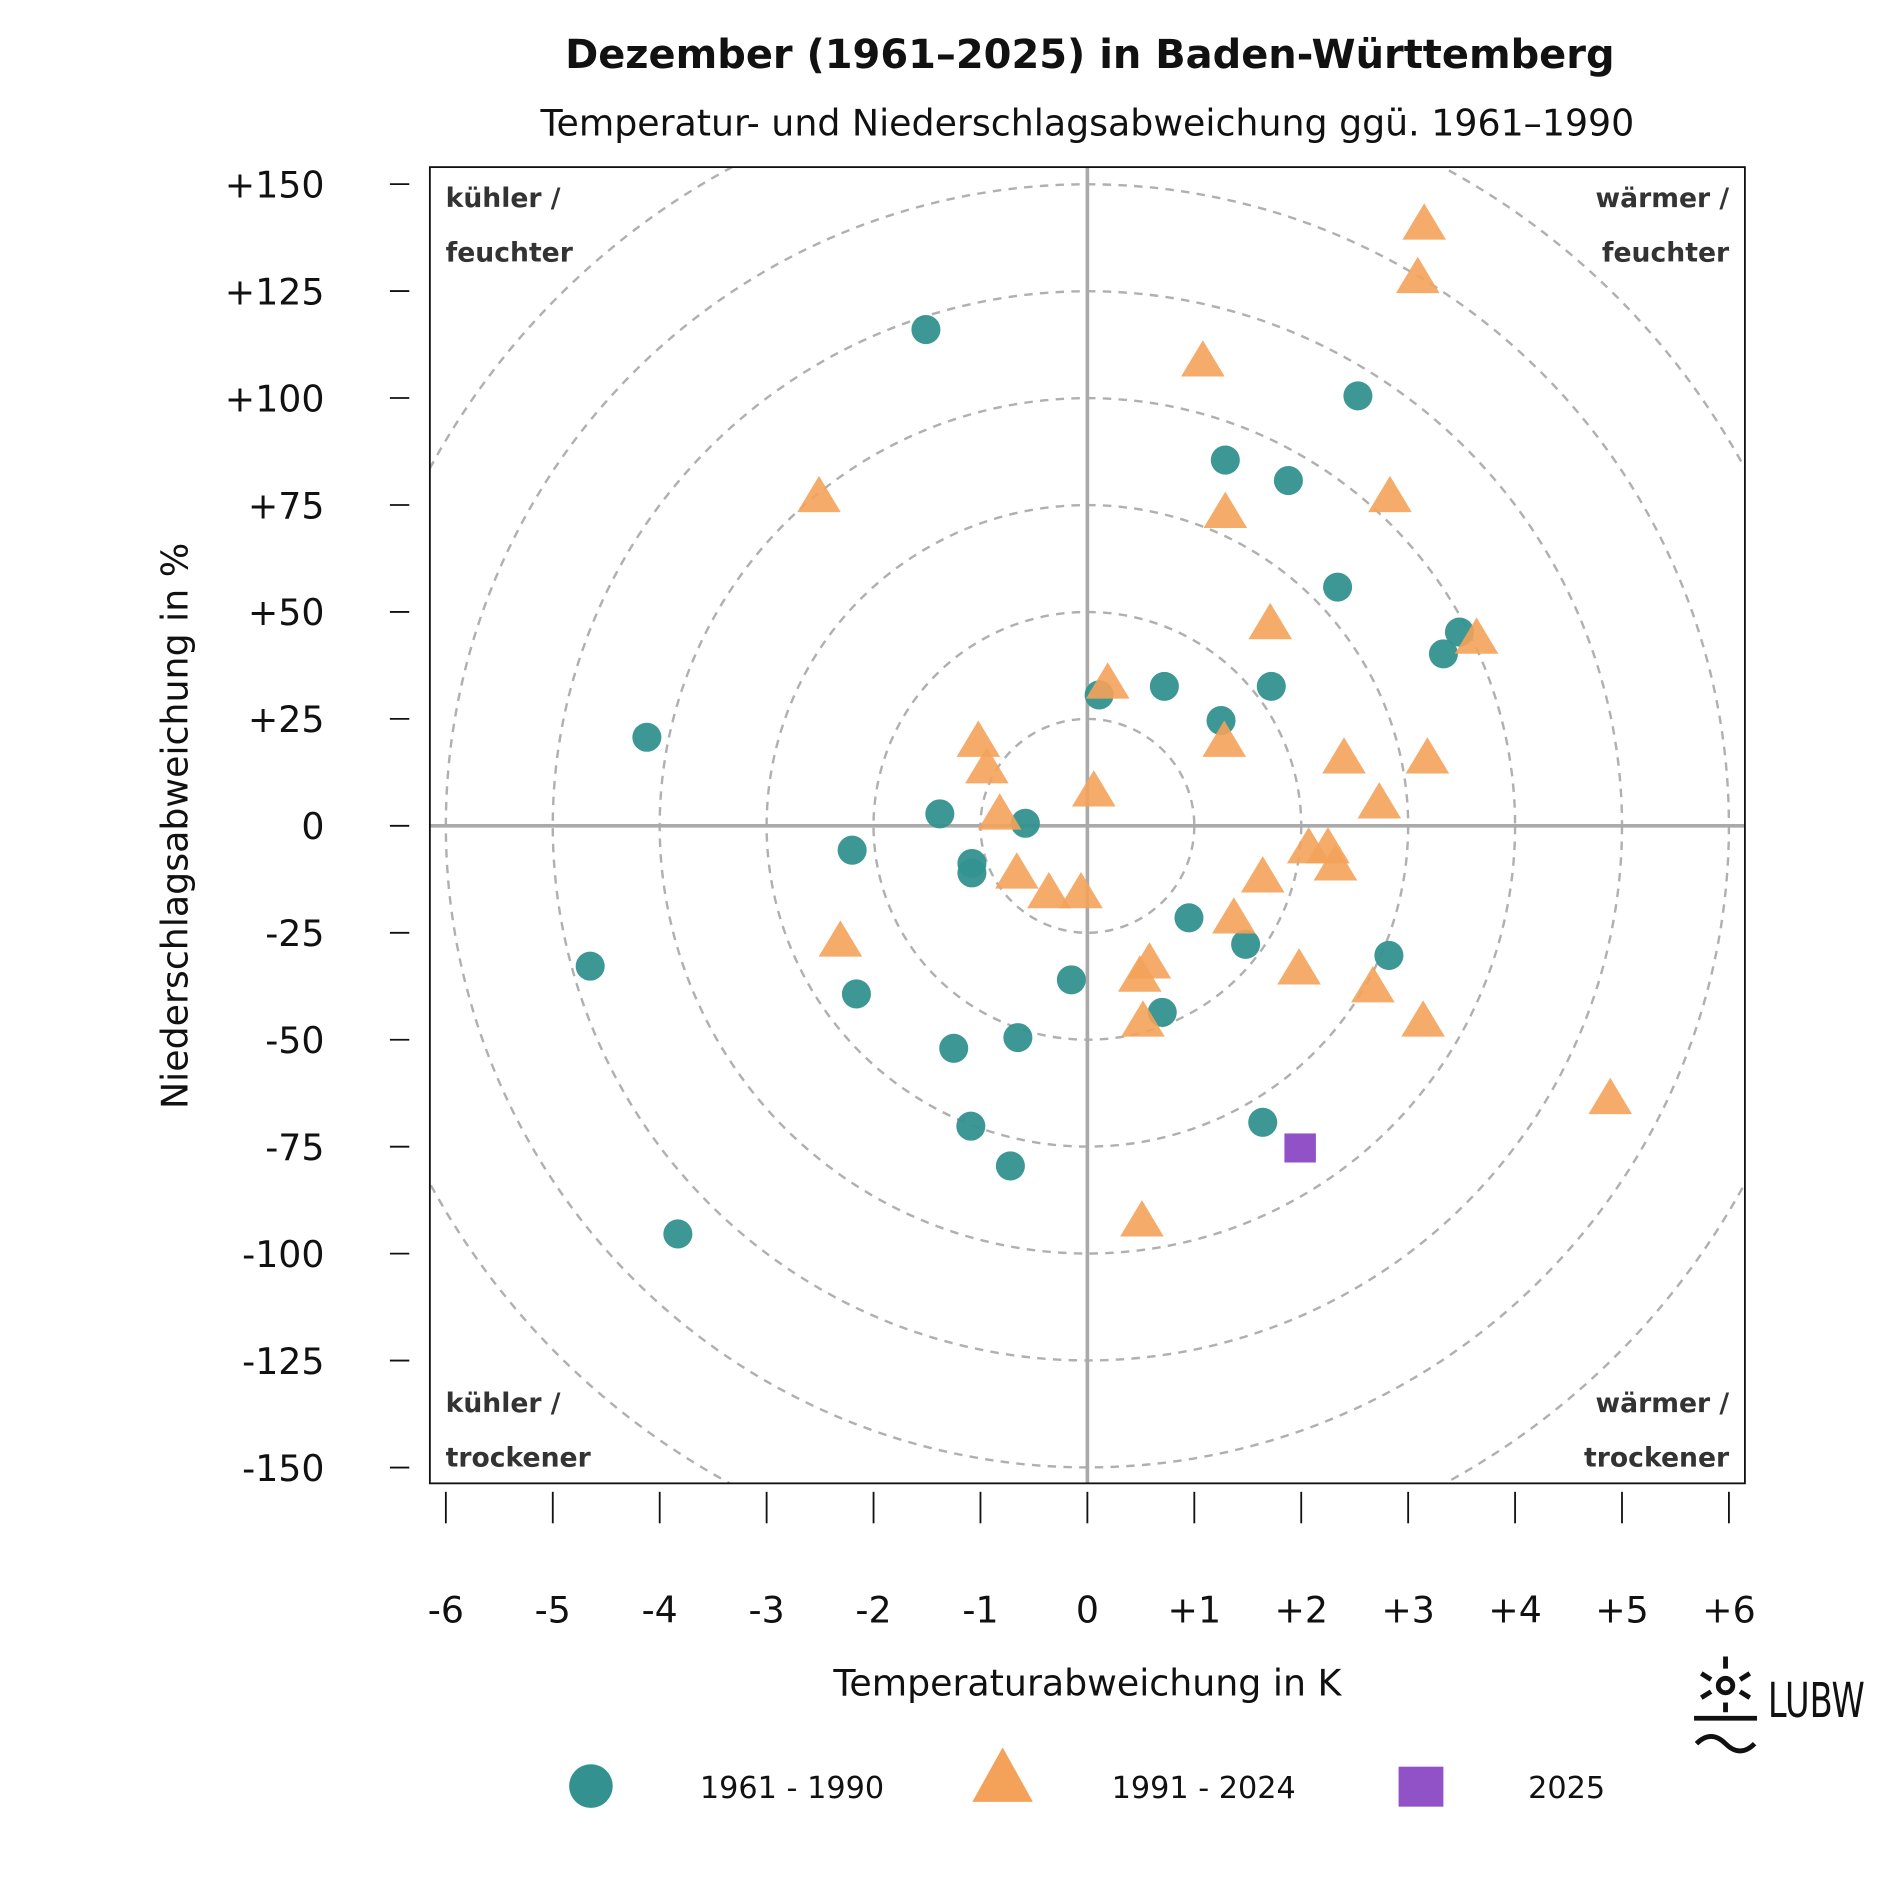 The image size is (1889, 1889). Describe the element at coordinates (510, 253) in the screenshot. I see `quadrant-tl-2: feuchter` at that location.